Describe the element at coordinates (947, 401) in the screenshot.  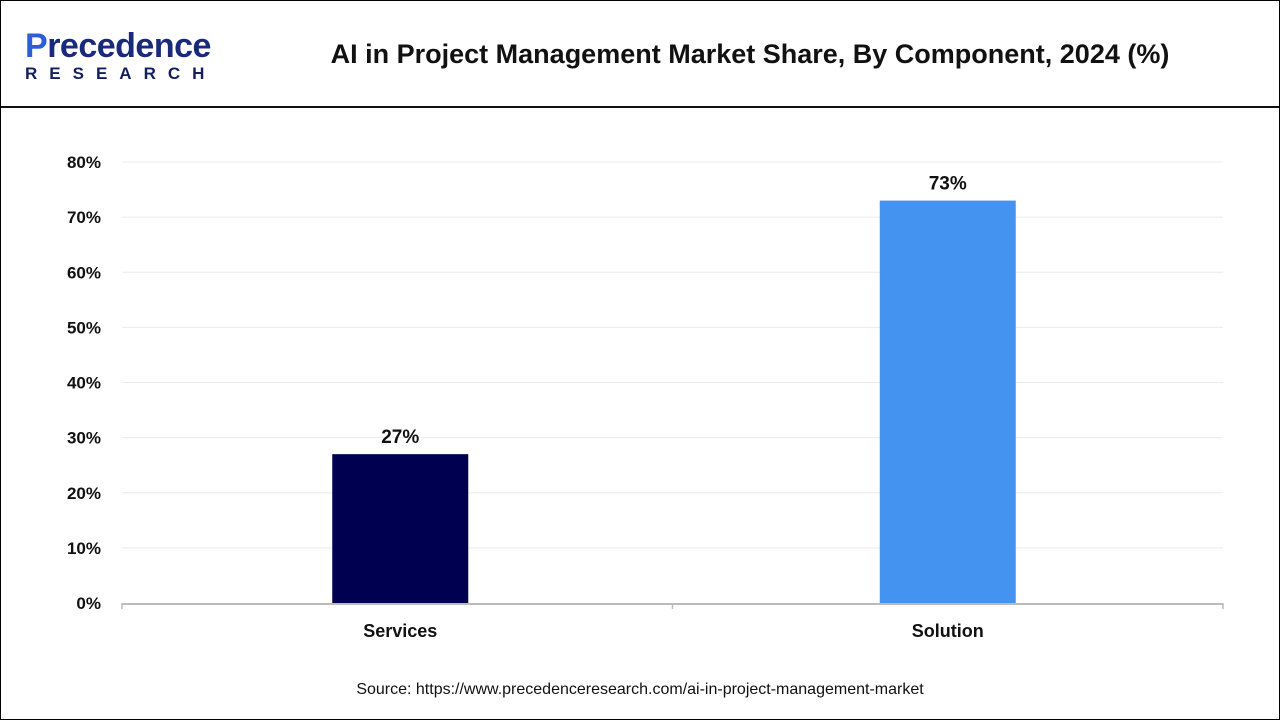
I see `bar-solution` at that location.